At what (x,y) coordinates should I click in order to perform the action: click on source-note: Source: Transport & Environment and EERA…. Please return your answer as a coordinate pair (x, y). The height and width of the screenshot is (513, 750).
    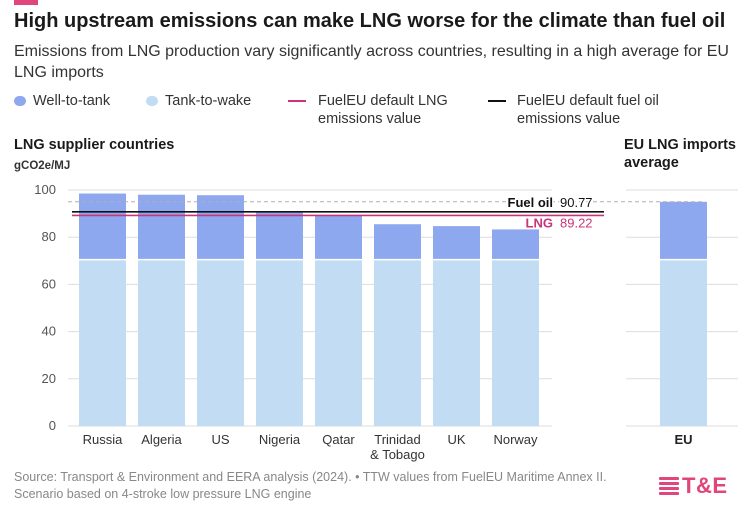
    Looking at the image, I should click on (310, 485).